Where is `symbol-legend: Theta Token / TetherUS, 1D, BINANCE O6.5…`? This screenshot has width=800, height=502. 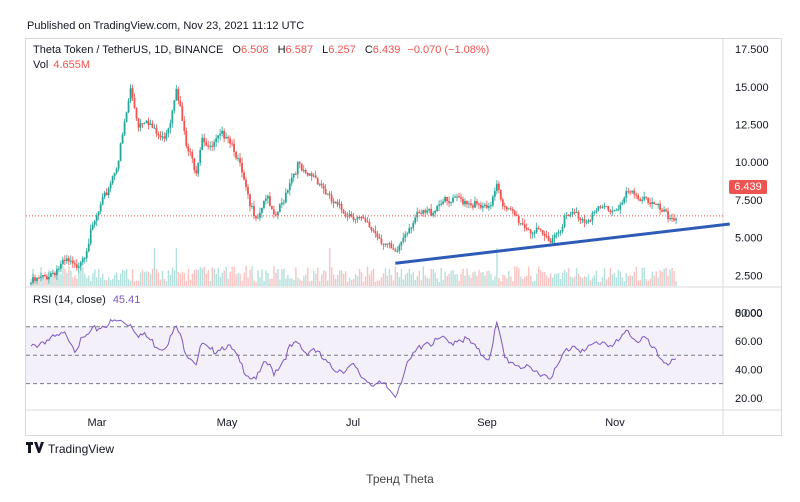 symbol-legend: Theta Token / TetherUS, 1D, BINANCE O6.5… is located at coordinates (261, 50).